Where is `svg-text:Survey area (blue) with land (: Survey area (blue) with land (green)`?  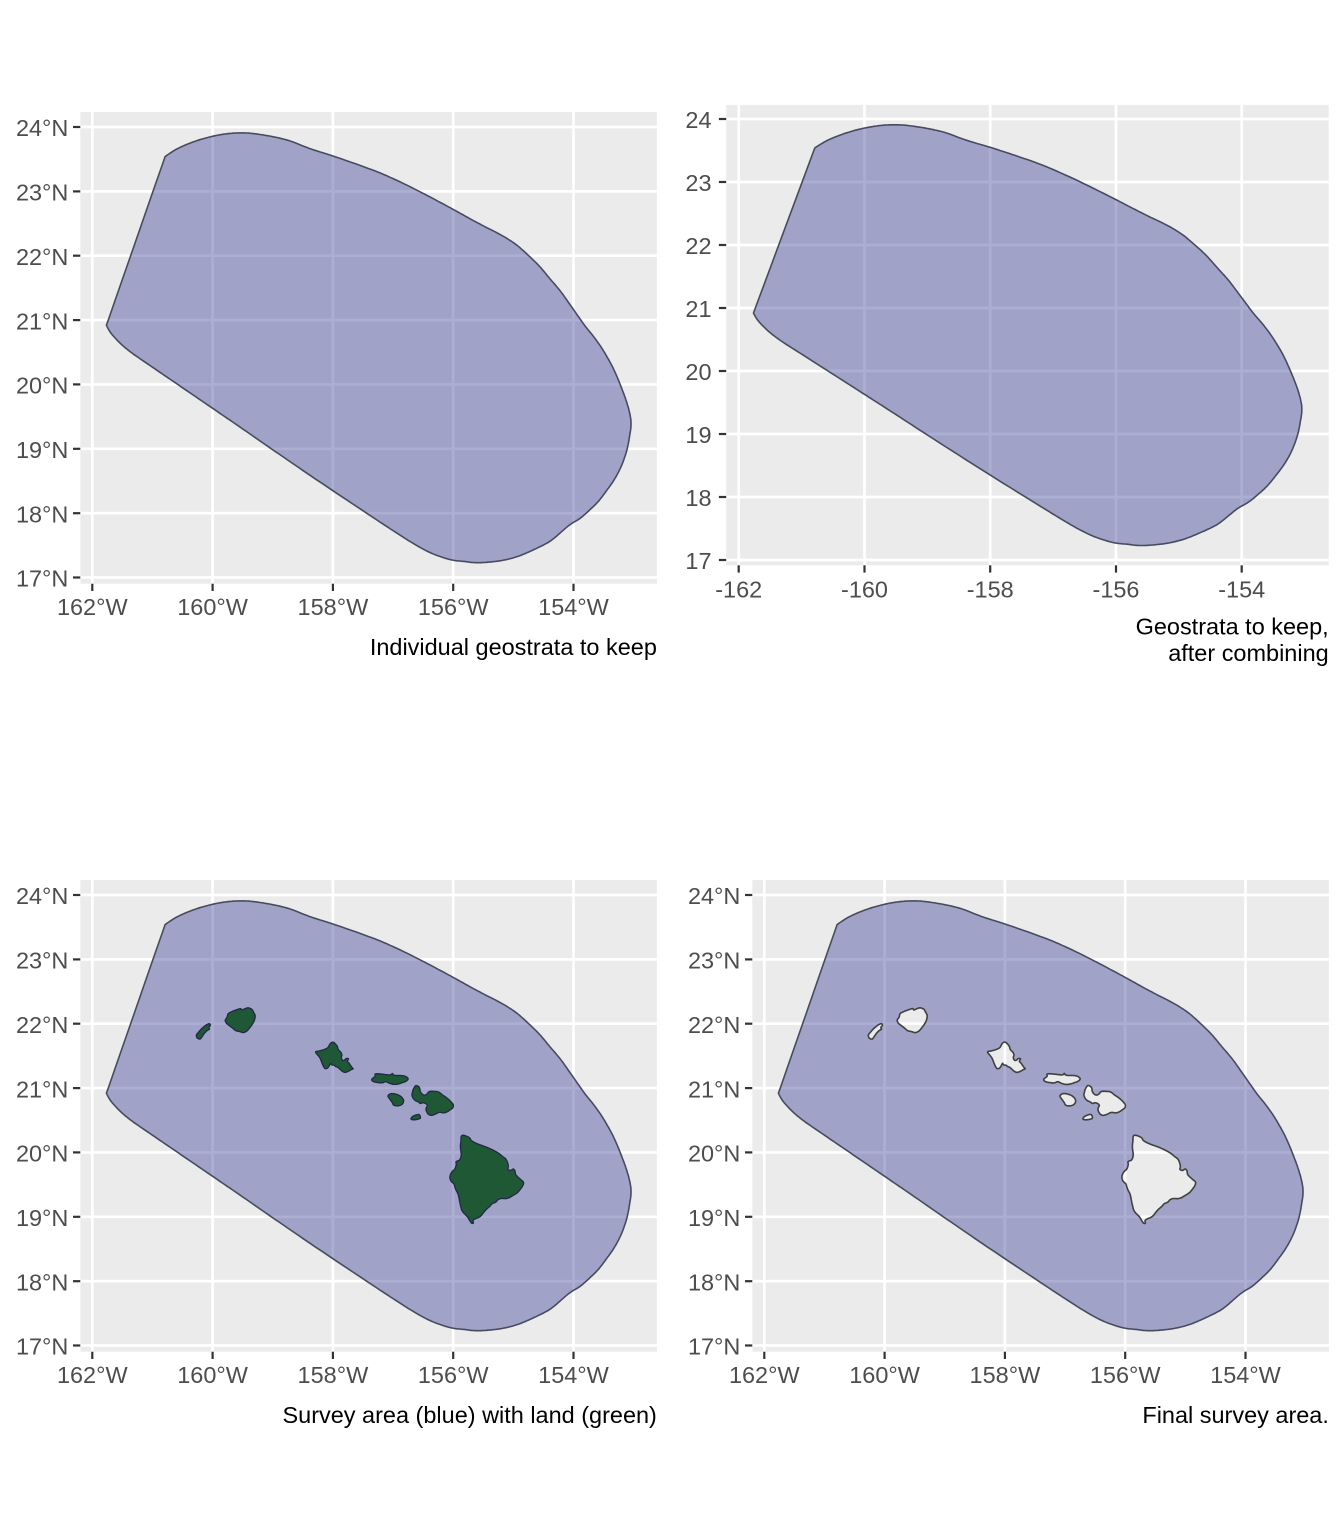
svg-text:Survey area (blue) with land (: Survey area (blue) with land (green) is located at coordinates (470, 1415).